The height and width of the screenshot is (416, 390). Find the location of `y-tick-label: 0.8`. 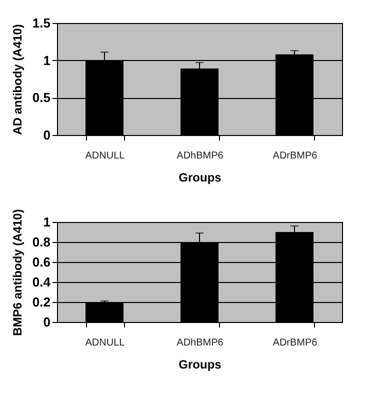

y-tick-label: 0.8 is located at coordinates (41, 242).